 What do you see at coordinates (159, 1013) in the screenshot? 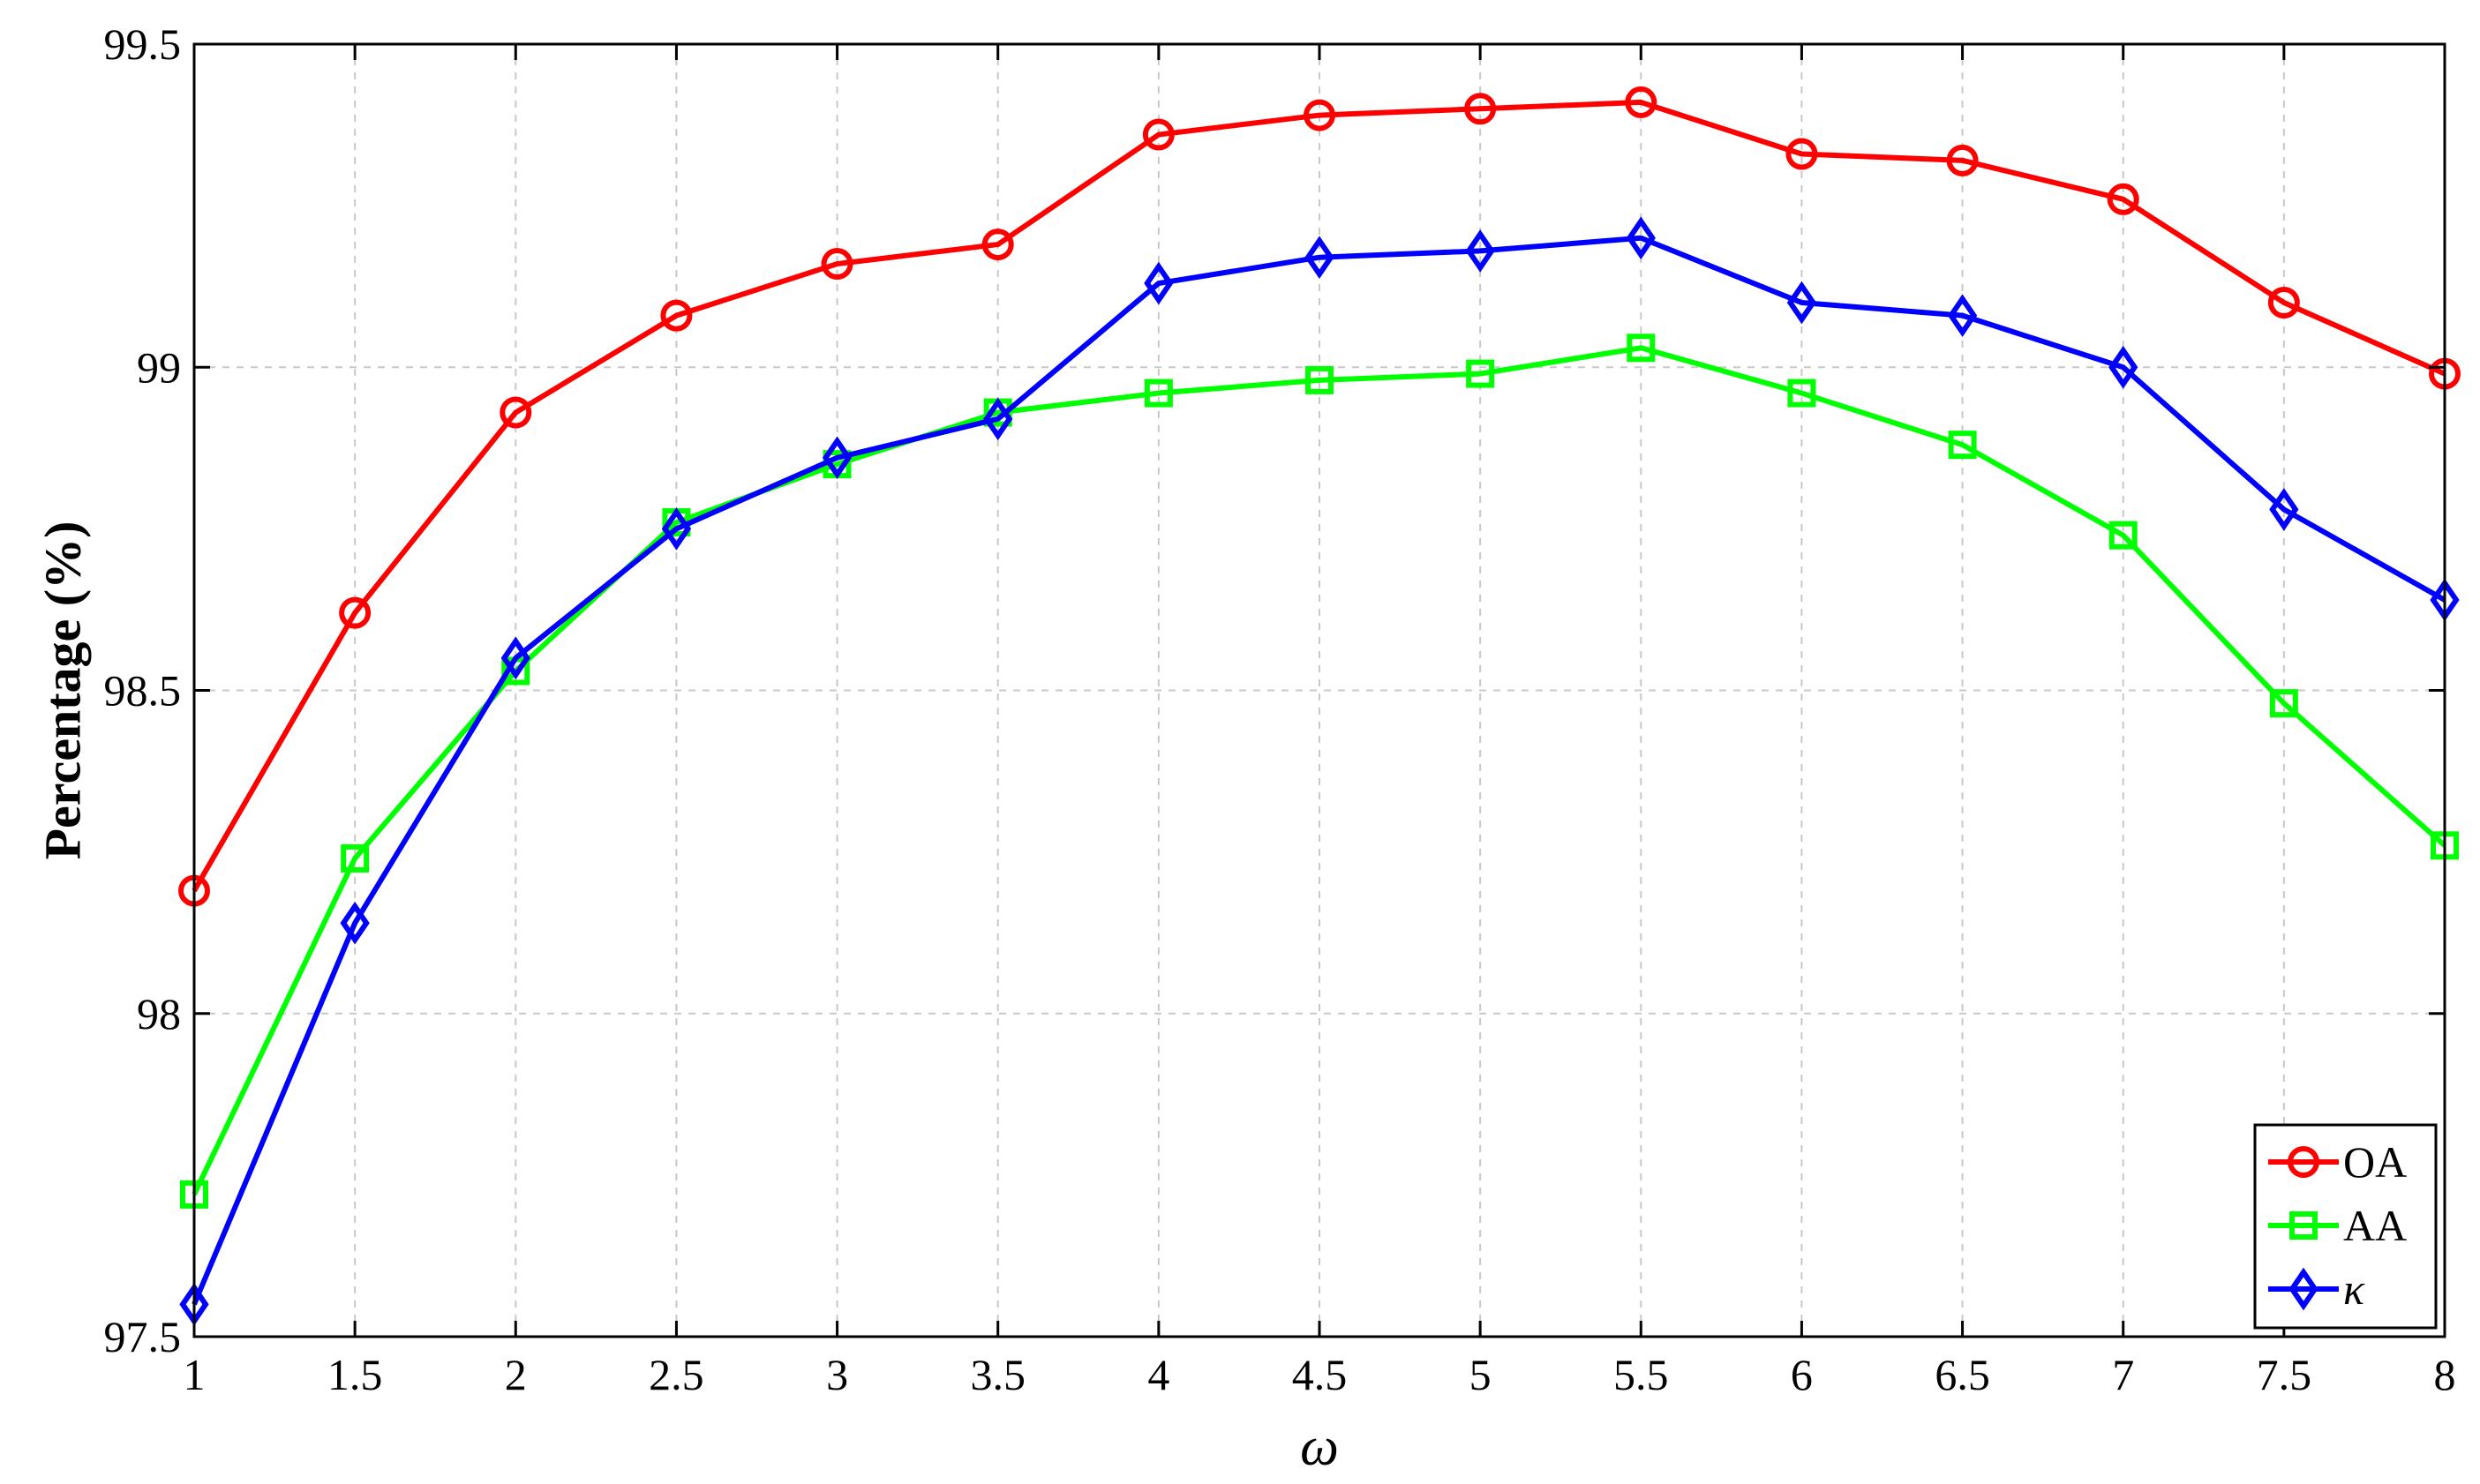
I see `y-tick-label: 98` at bounding box center [159, 1013].